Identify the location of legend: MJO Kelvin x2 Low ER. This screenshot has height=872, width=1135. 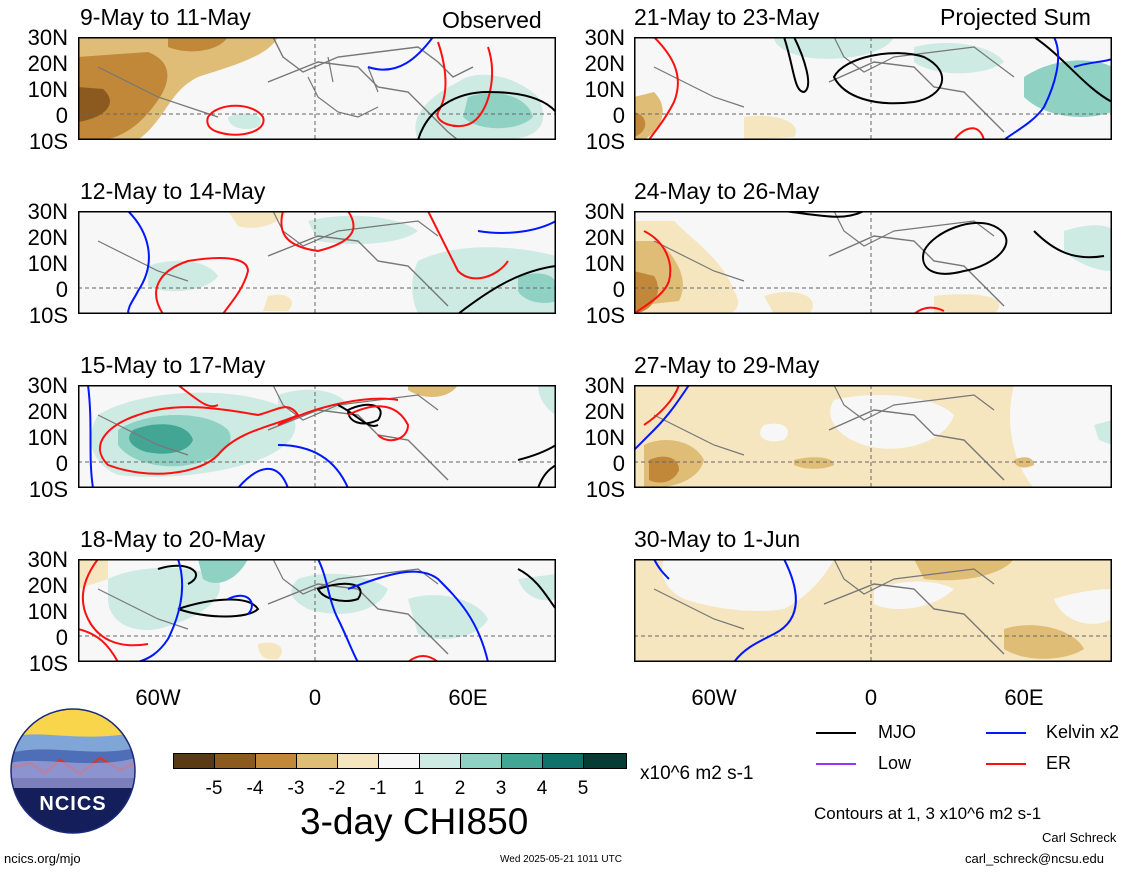
(975, 748).